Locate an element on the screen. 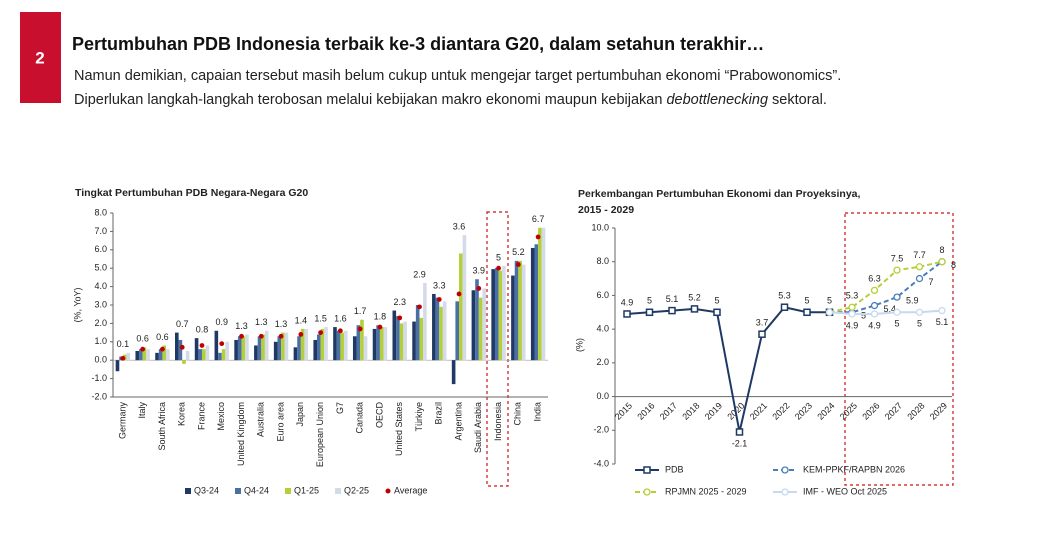 Image resolution: width=1052 pixels, height=540 pixels. series-line is located at coordinates (886, 287).